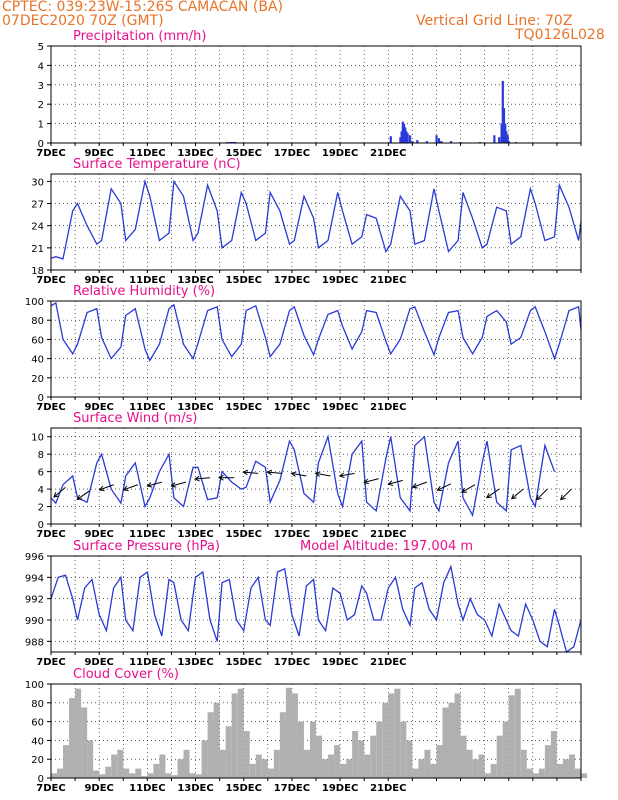  I want to click on header-code: TQ0126L028, so click(560, 35).